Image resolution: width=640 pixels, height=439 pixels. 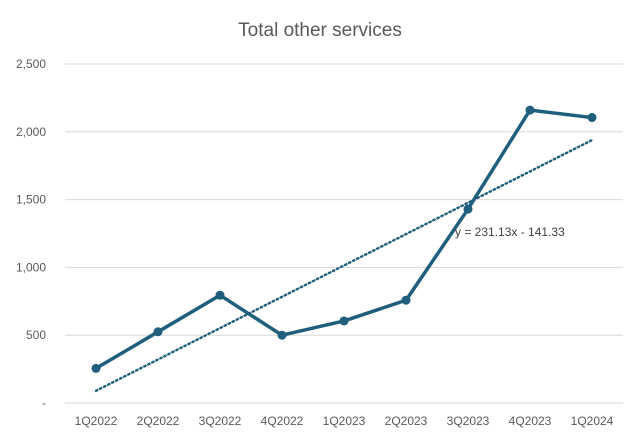 What do you see at coordinates (36, 335) in the screenshot?
I see `y-tick-label-1: 500` at bounding box center [36, 335].